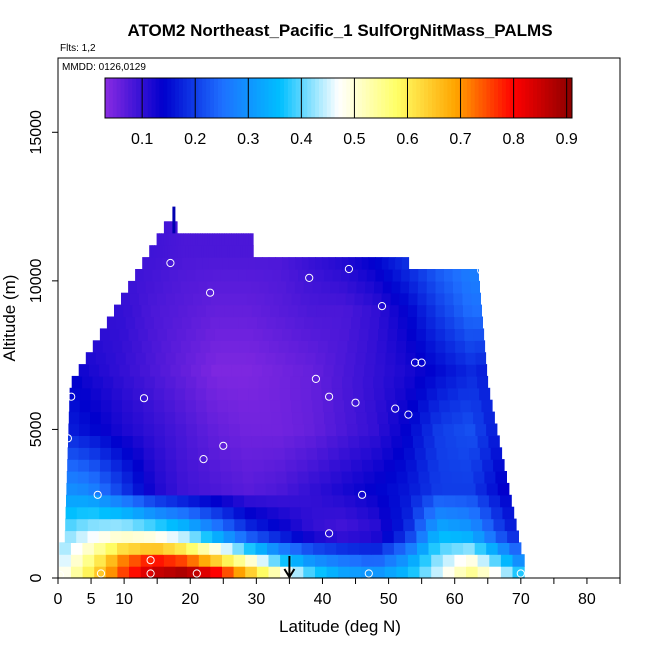 The image size is (650, 650). What do you see at coordinates (567, 139) in the screenshot?
I see `colorbar-tick-label: 0.9` at bounding box center [567, 139].